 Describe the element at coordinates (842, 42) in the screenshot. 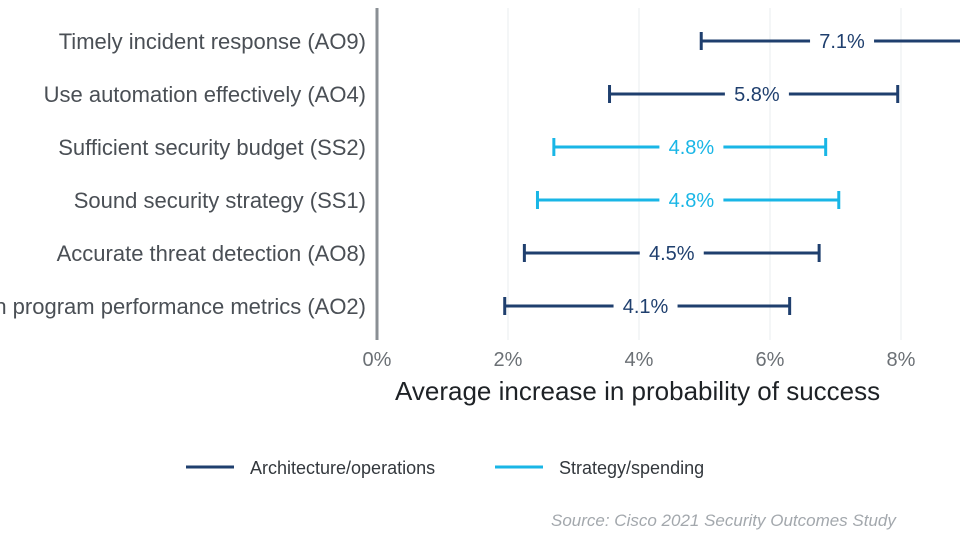

I see `data-label: 7.1%` at that location.